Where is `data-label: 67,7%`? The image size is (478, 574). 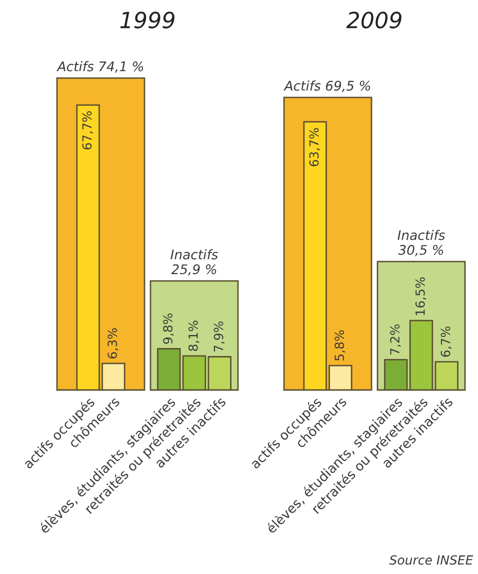
data-label: 67,7% is located at coordinates (87, 130).